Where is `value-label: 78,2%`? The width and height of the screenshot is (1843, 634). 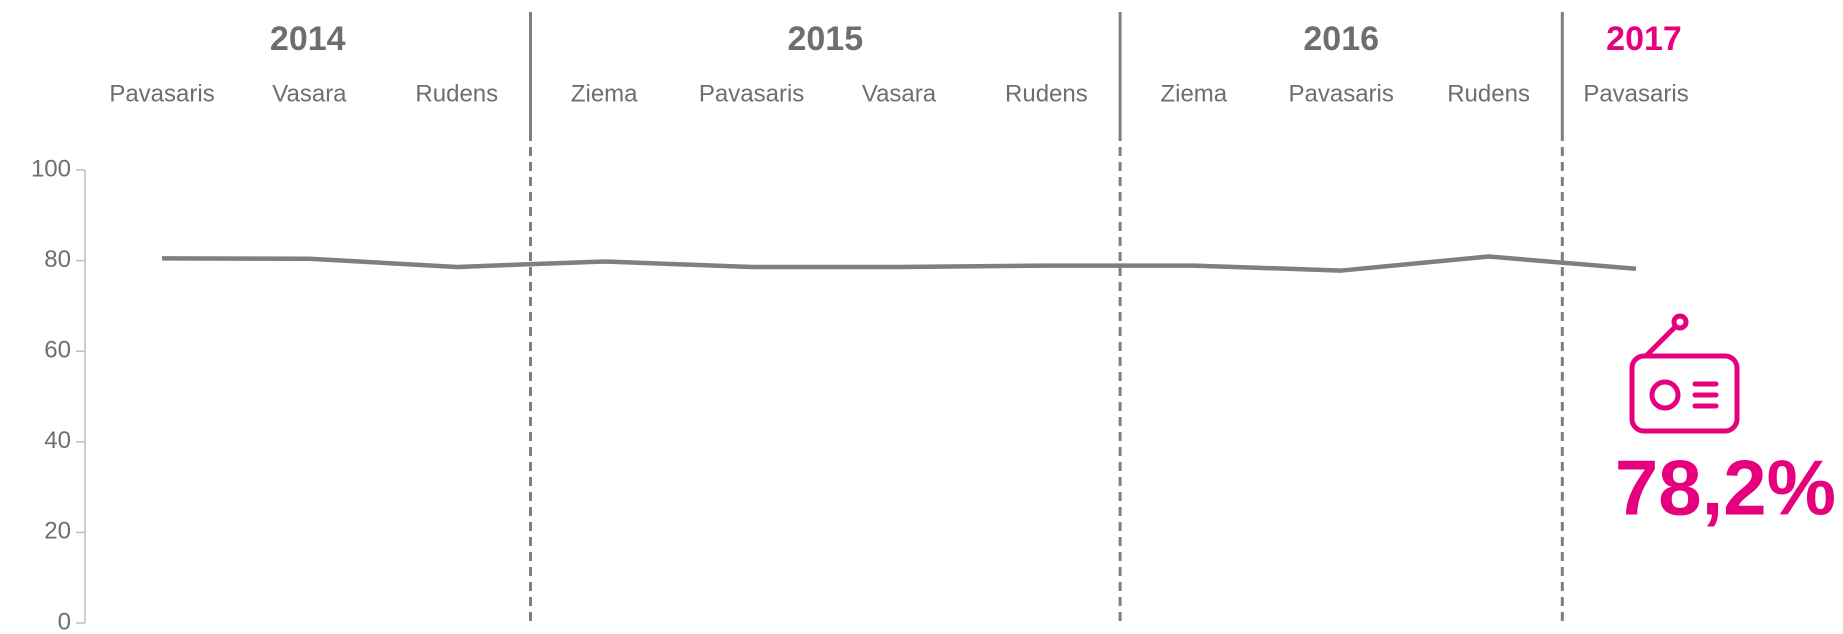 value-label: 78,2% is located at coordinates (1725, 488).